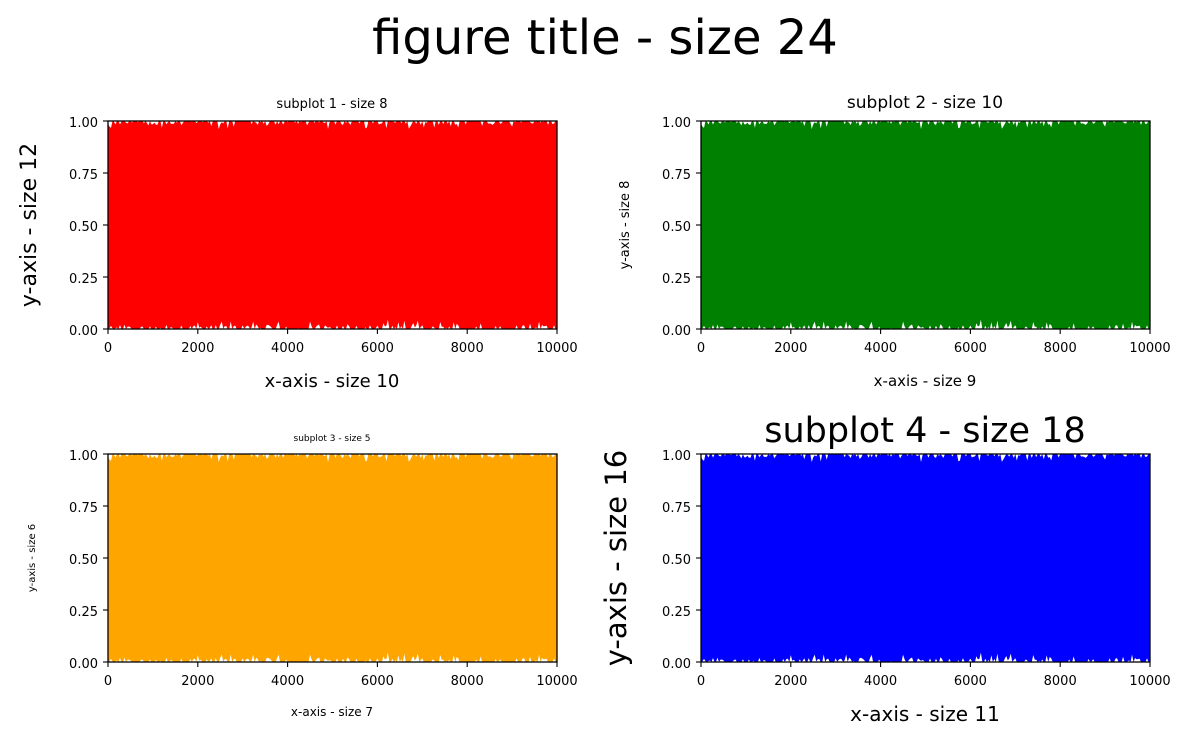  Describe the element at coordinates (332, 439) in the screenshot. I see `subplot-3-title: subplot 3 - size 5` at that location.